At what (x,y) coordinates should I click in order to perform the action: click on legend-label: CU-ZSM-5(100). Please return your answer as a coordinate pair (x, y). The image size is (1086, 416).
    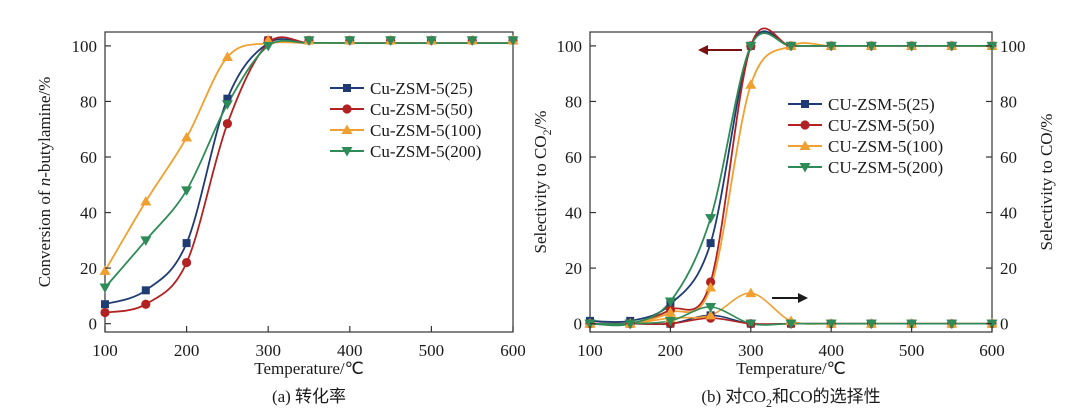
    Looking at the image, I should click on (885, 146).